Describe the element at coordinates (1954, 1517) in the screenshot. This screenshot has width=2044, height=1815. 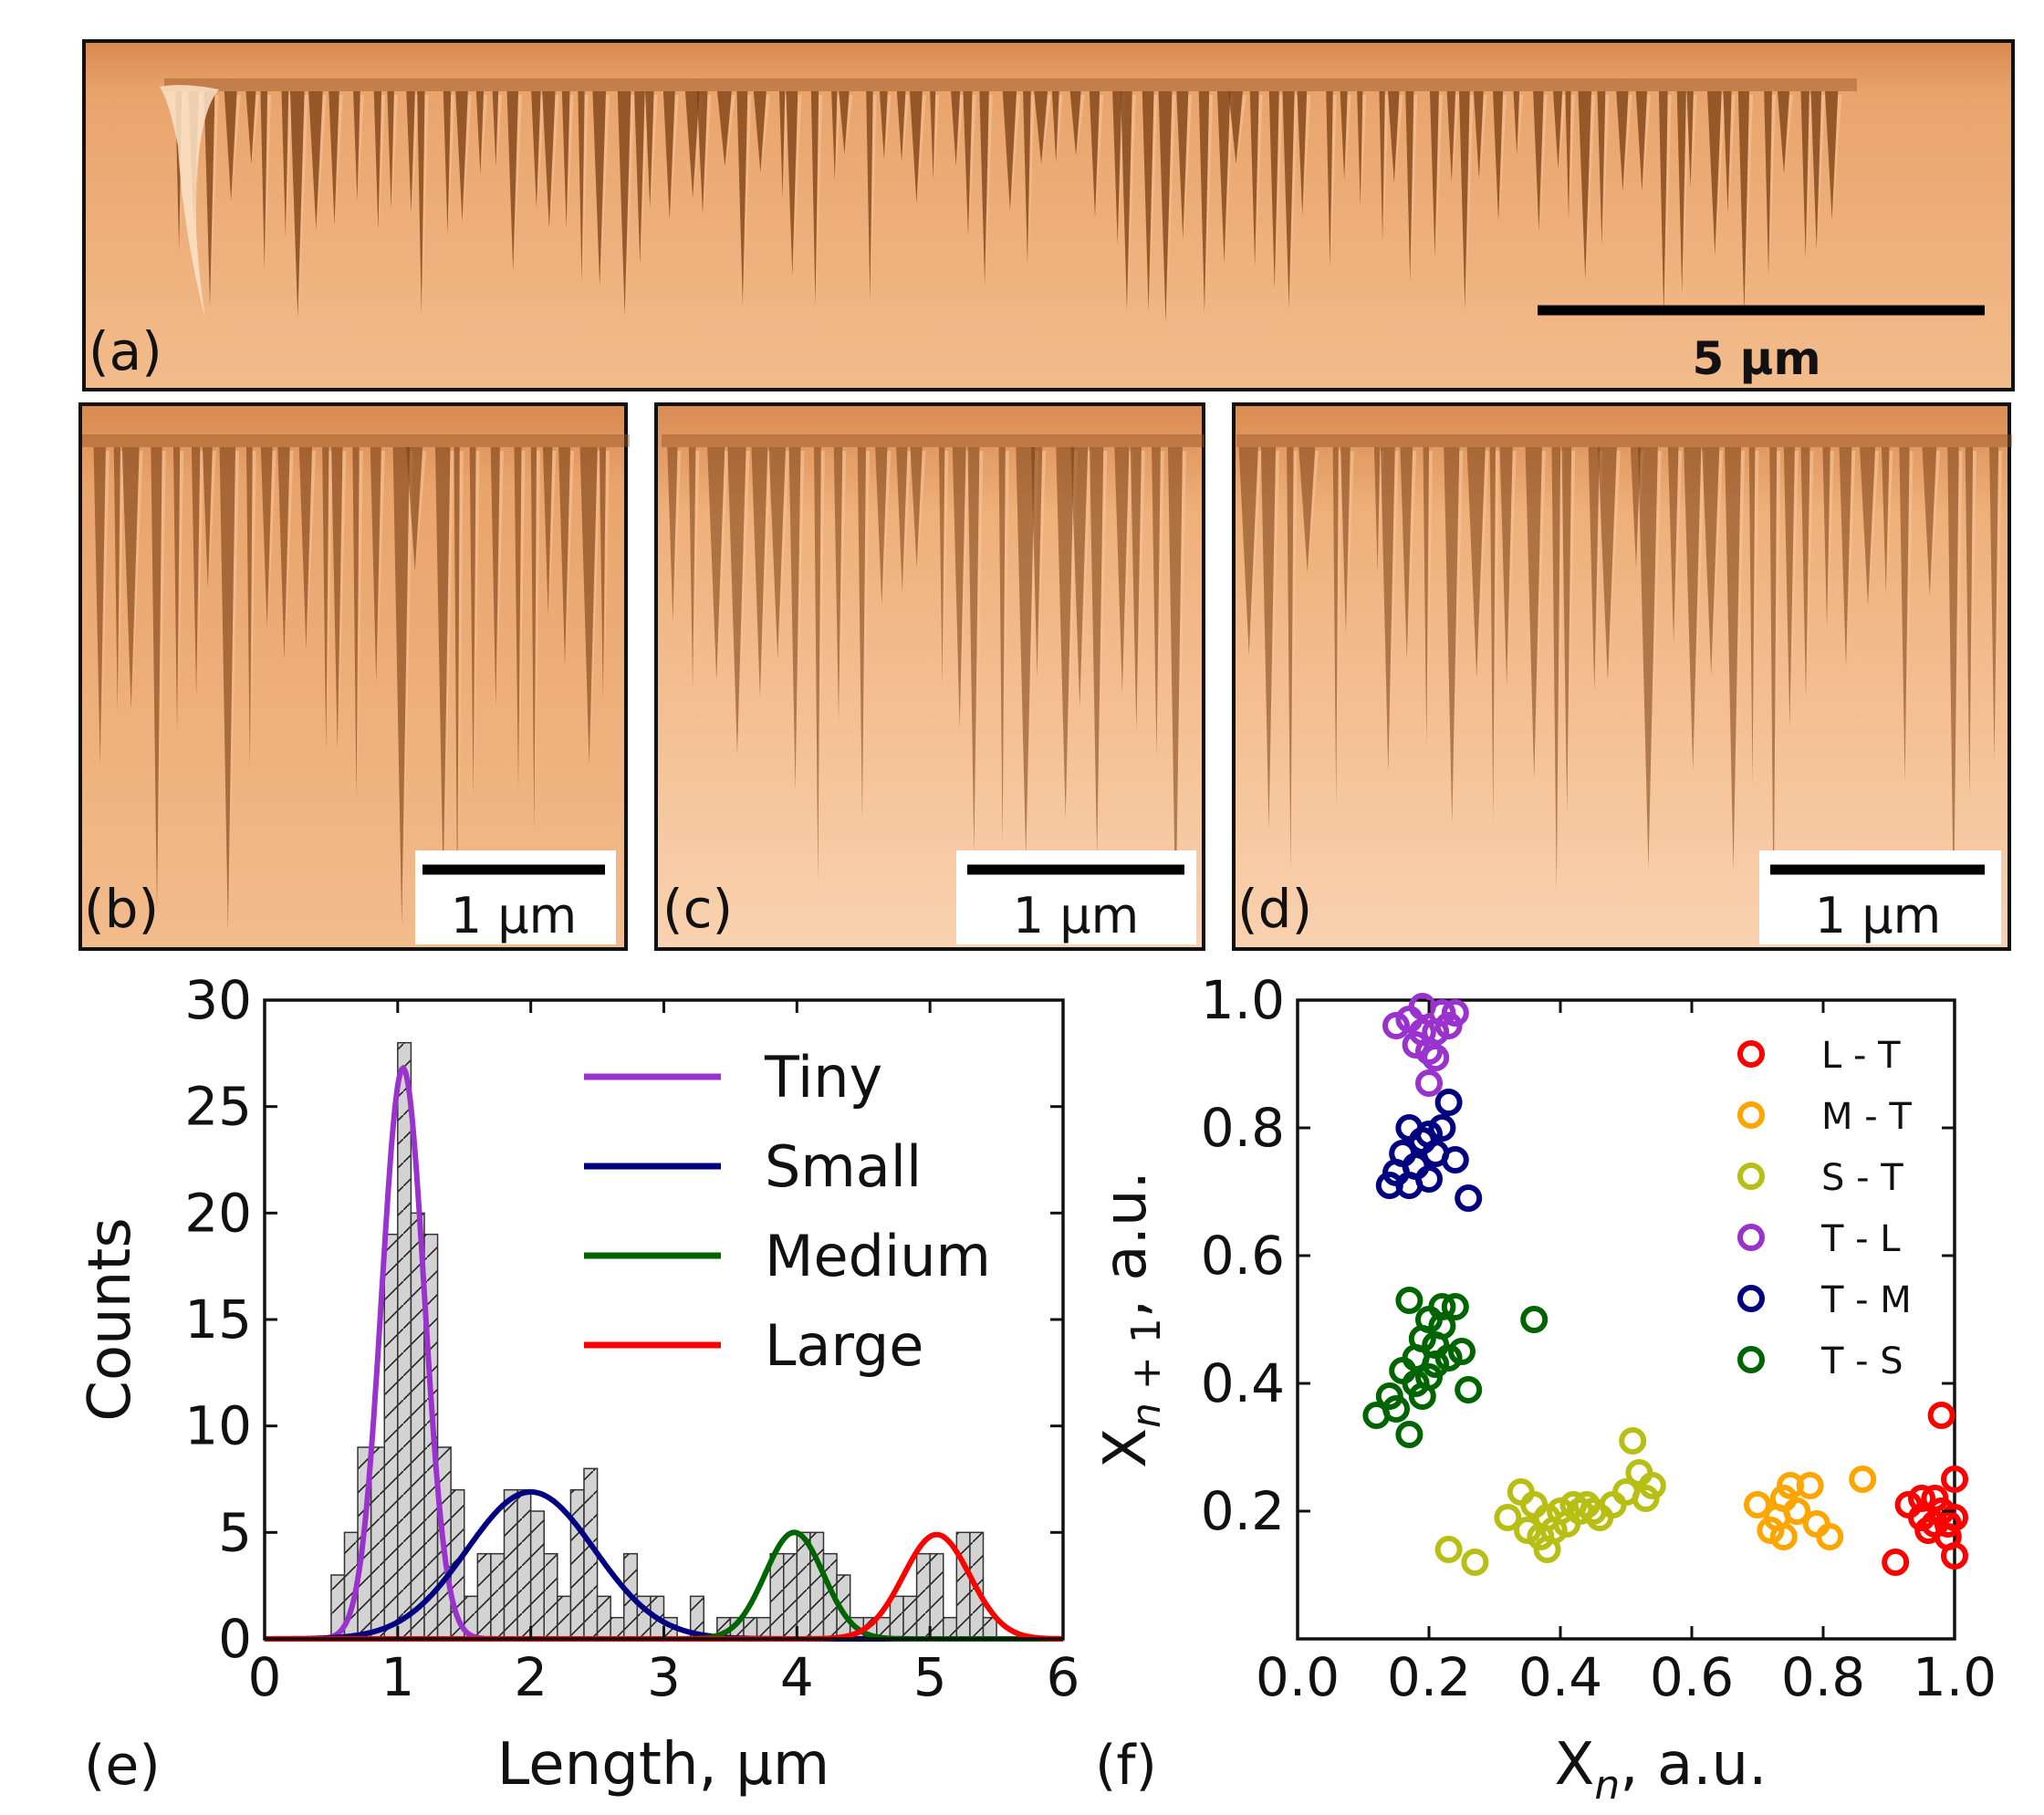
I see `scatter-point-lt` at that location.